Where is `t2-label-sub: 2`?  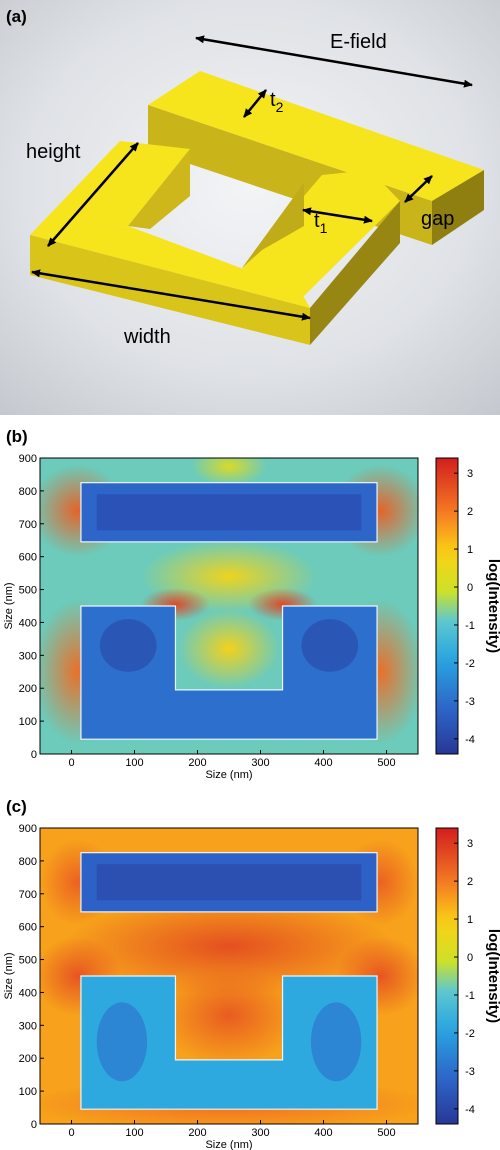 t2-label-sub: 2 is located at coordinates (280, 107).